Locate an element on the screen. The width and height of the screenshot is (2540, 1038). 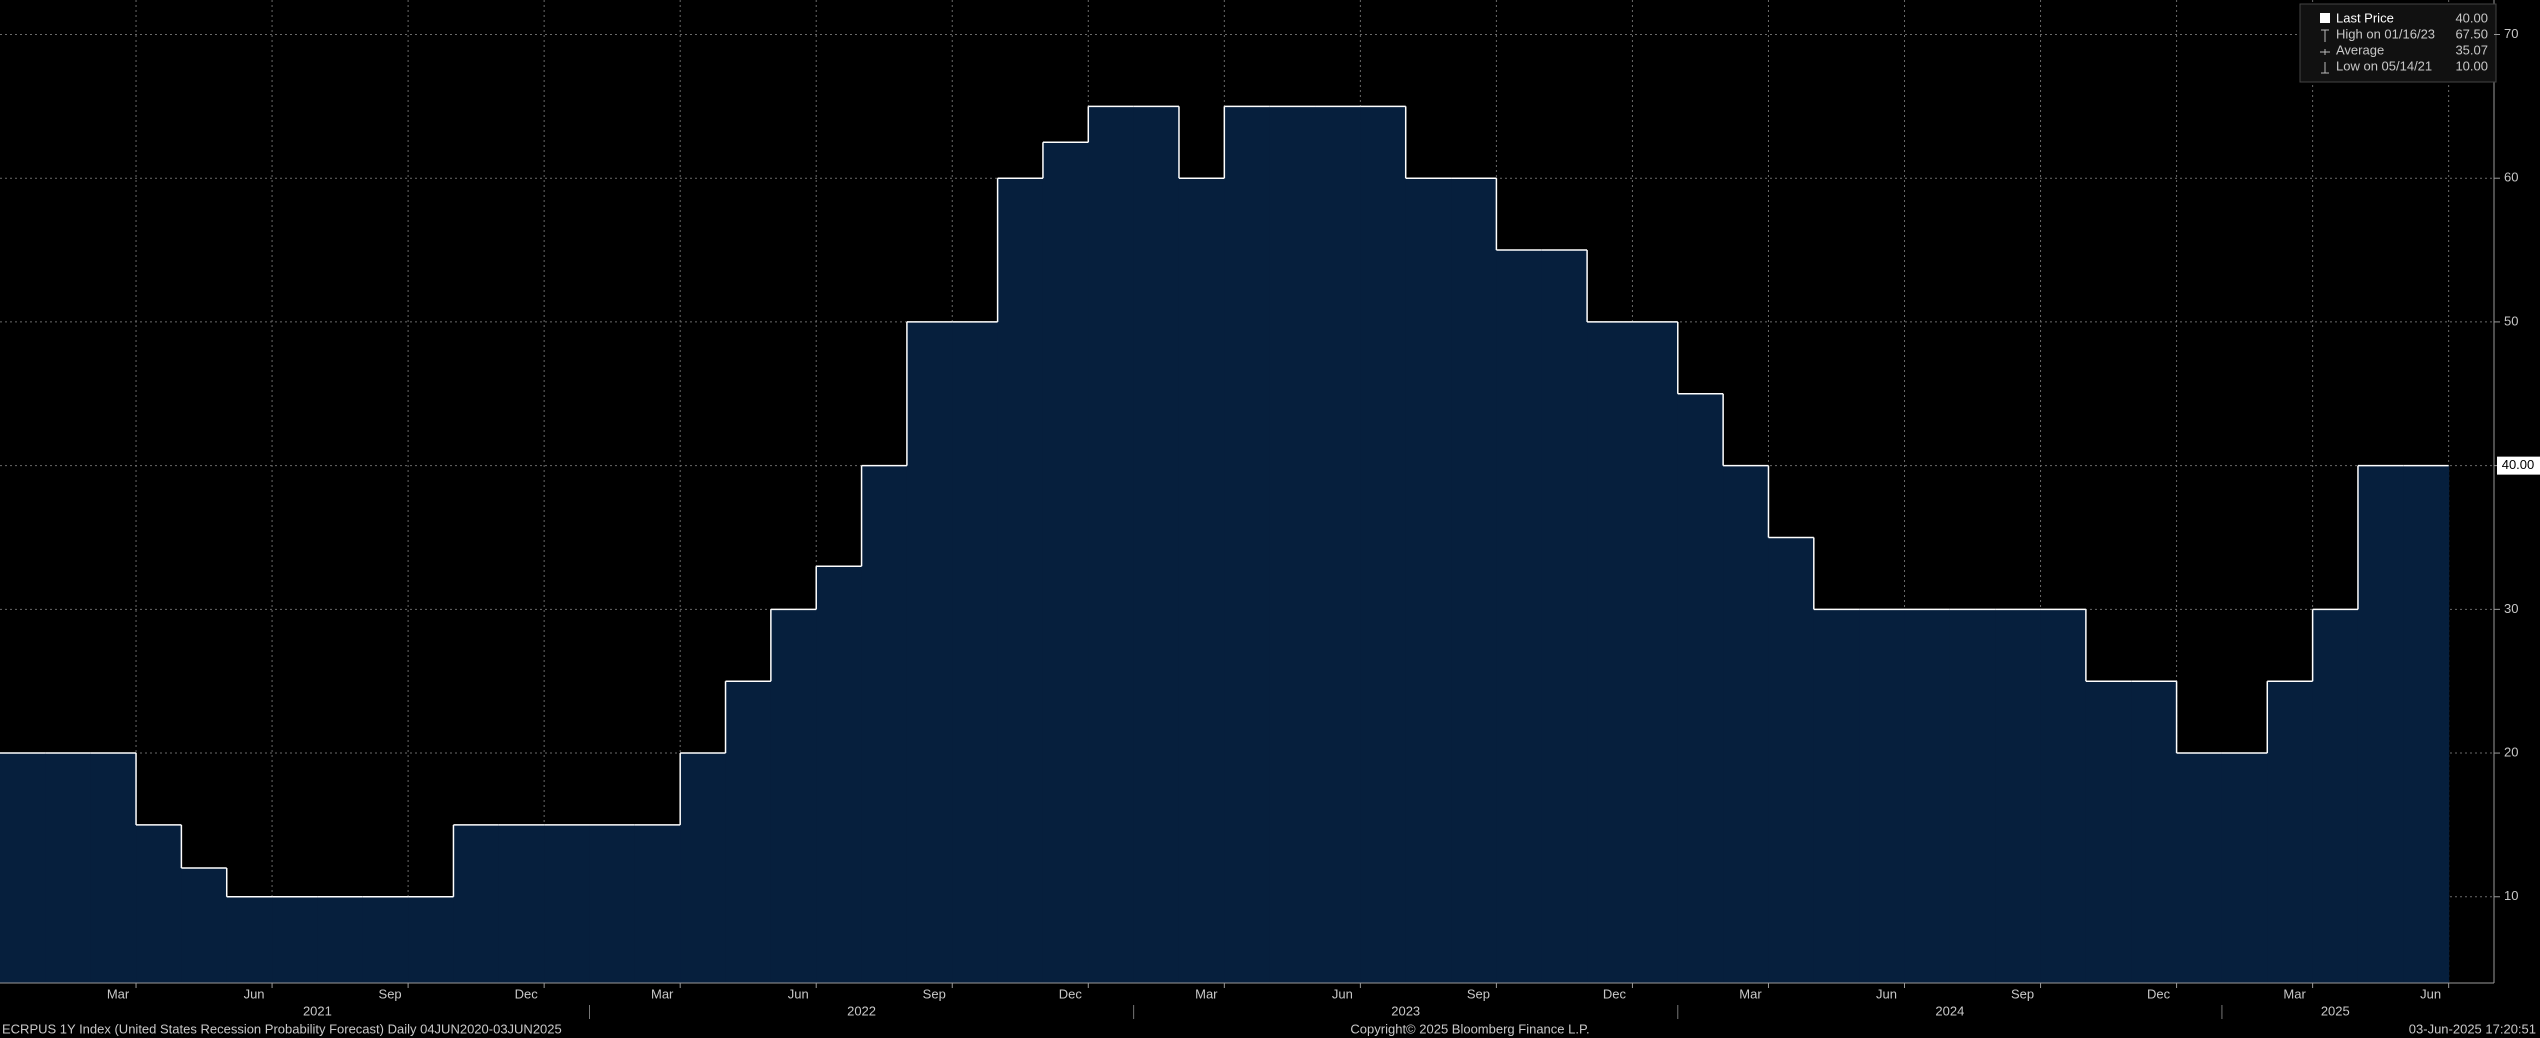
year-label: 2023 is located at coordinates (1405, 1010).